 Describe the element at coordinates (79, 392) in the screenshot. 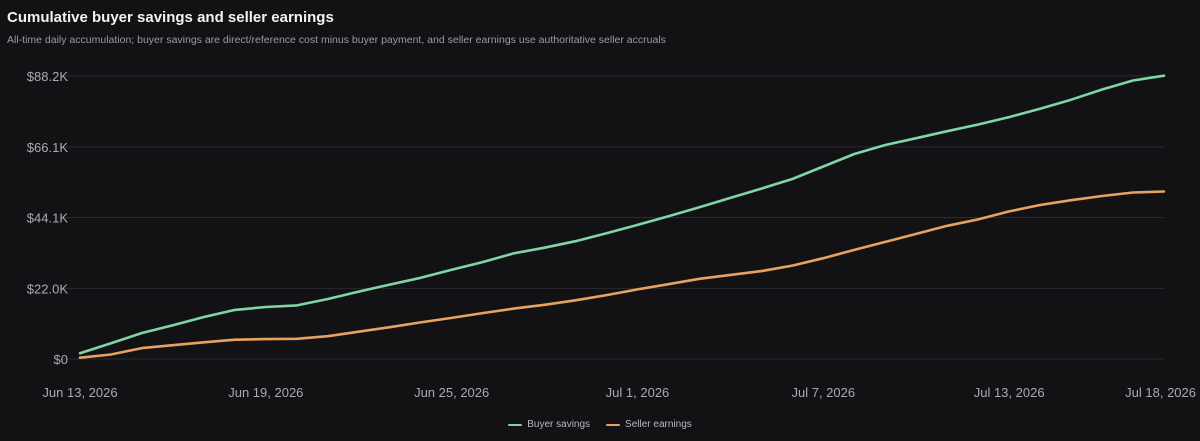

I see `x-tick-label: Jun 13, 2026` at that location.